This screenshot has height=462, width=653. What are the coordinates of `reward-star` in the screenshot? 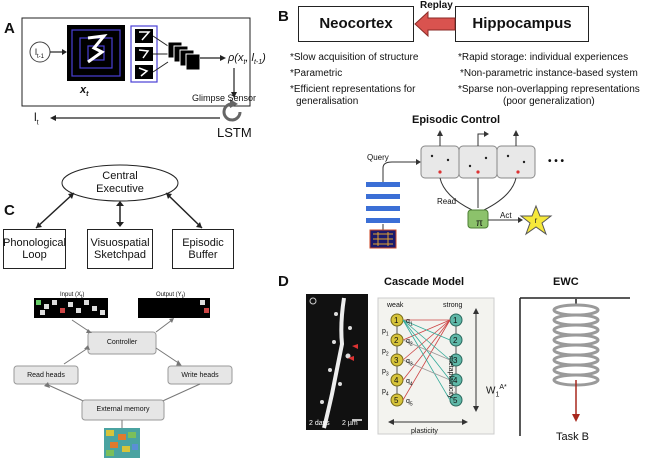 It's located at (536, 220).